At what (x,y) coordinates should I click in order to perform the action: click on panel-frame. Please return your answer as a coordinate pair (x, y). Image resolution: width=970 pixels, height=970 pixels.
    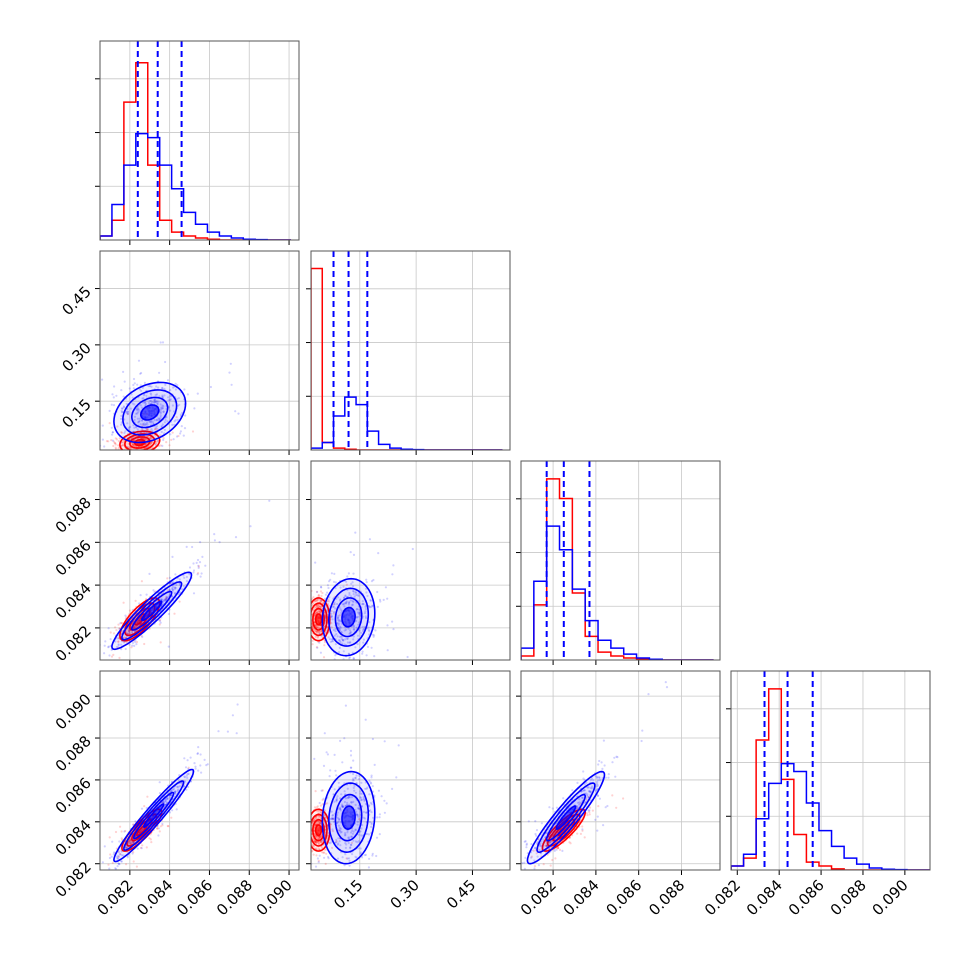
    Looking at the image, I should click on (410, 560).